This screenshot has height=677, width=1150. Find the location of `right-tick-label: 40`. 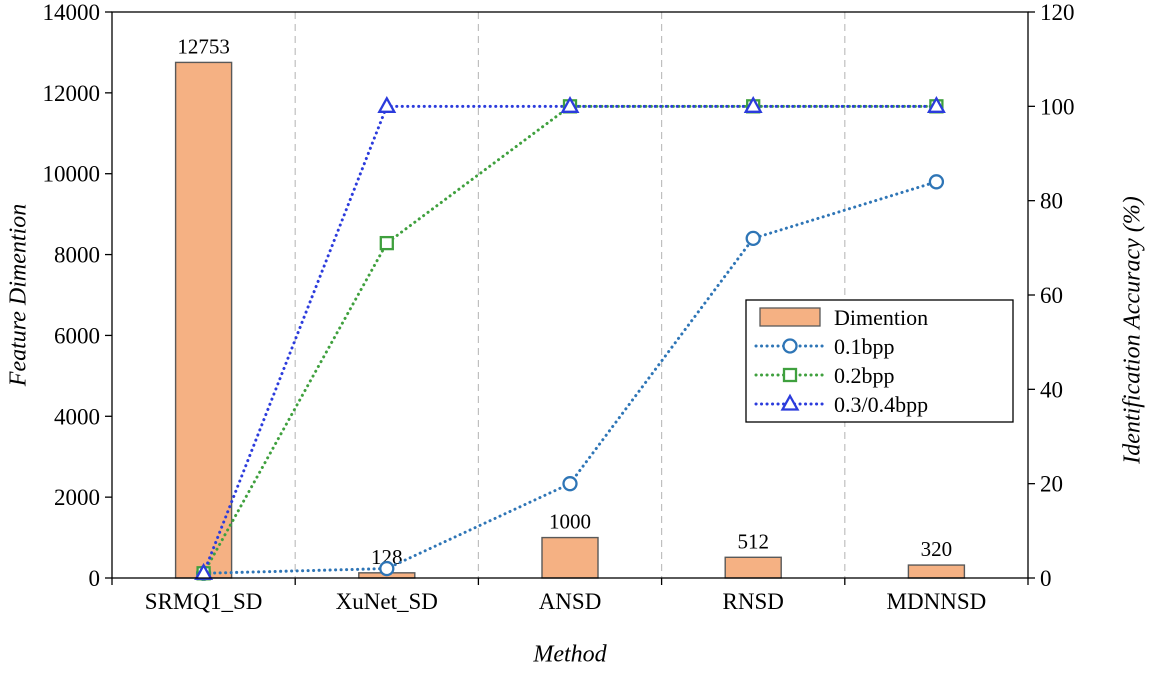

right-tick-label: 40 is located at coordinates (1051, 389).